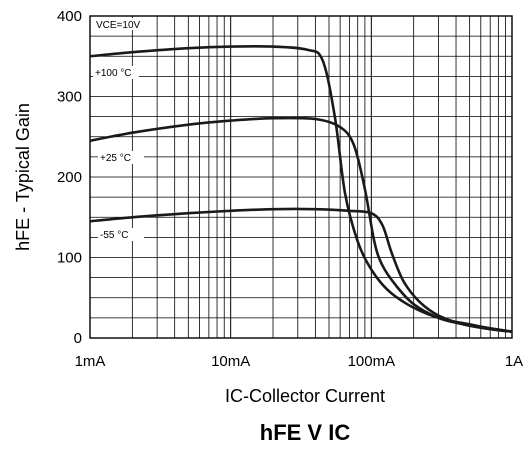 This screenshot has width=526, height=449. I want to click on y-tick-label: 0, so click(78, 338).